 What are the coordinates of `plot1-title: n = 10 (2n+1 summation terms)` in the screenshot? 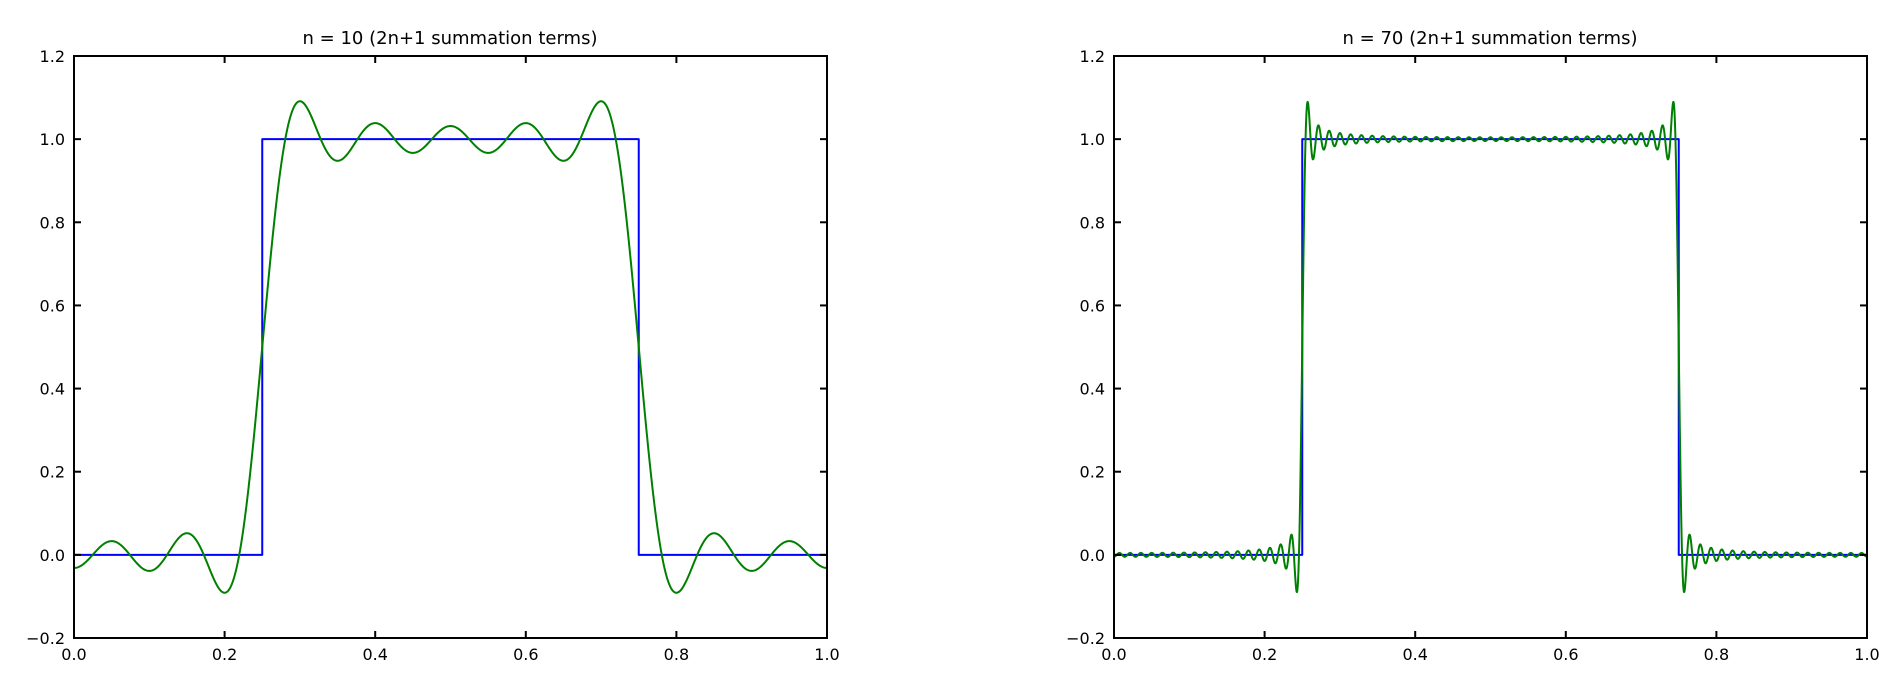 It's located at (450, 38).